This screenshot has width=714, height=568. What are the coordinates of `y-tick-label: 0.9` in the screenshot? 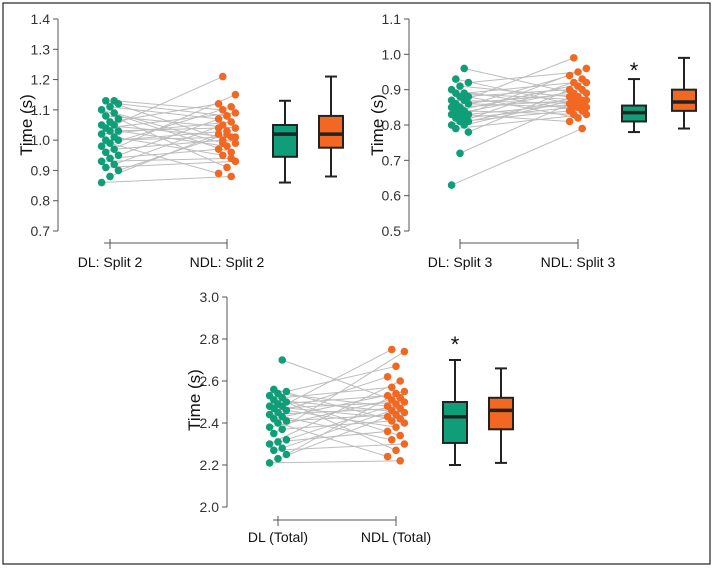 It's located at (41, 170).